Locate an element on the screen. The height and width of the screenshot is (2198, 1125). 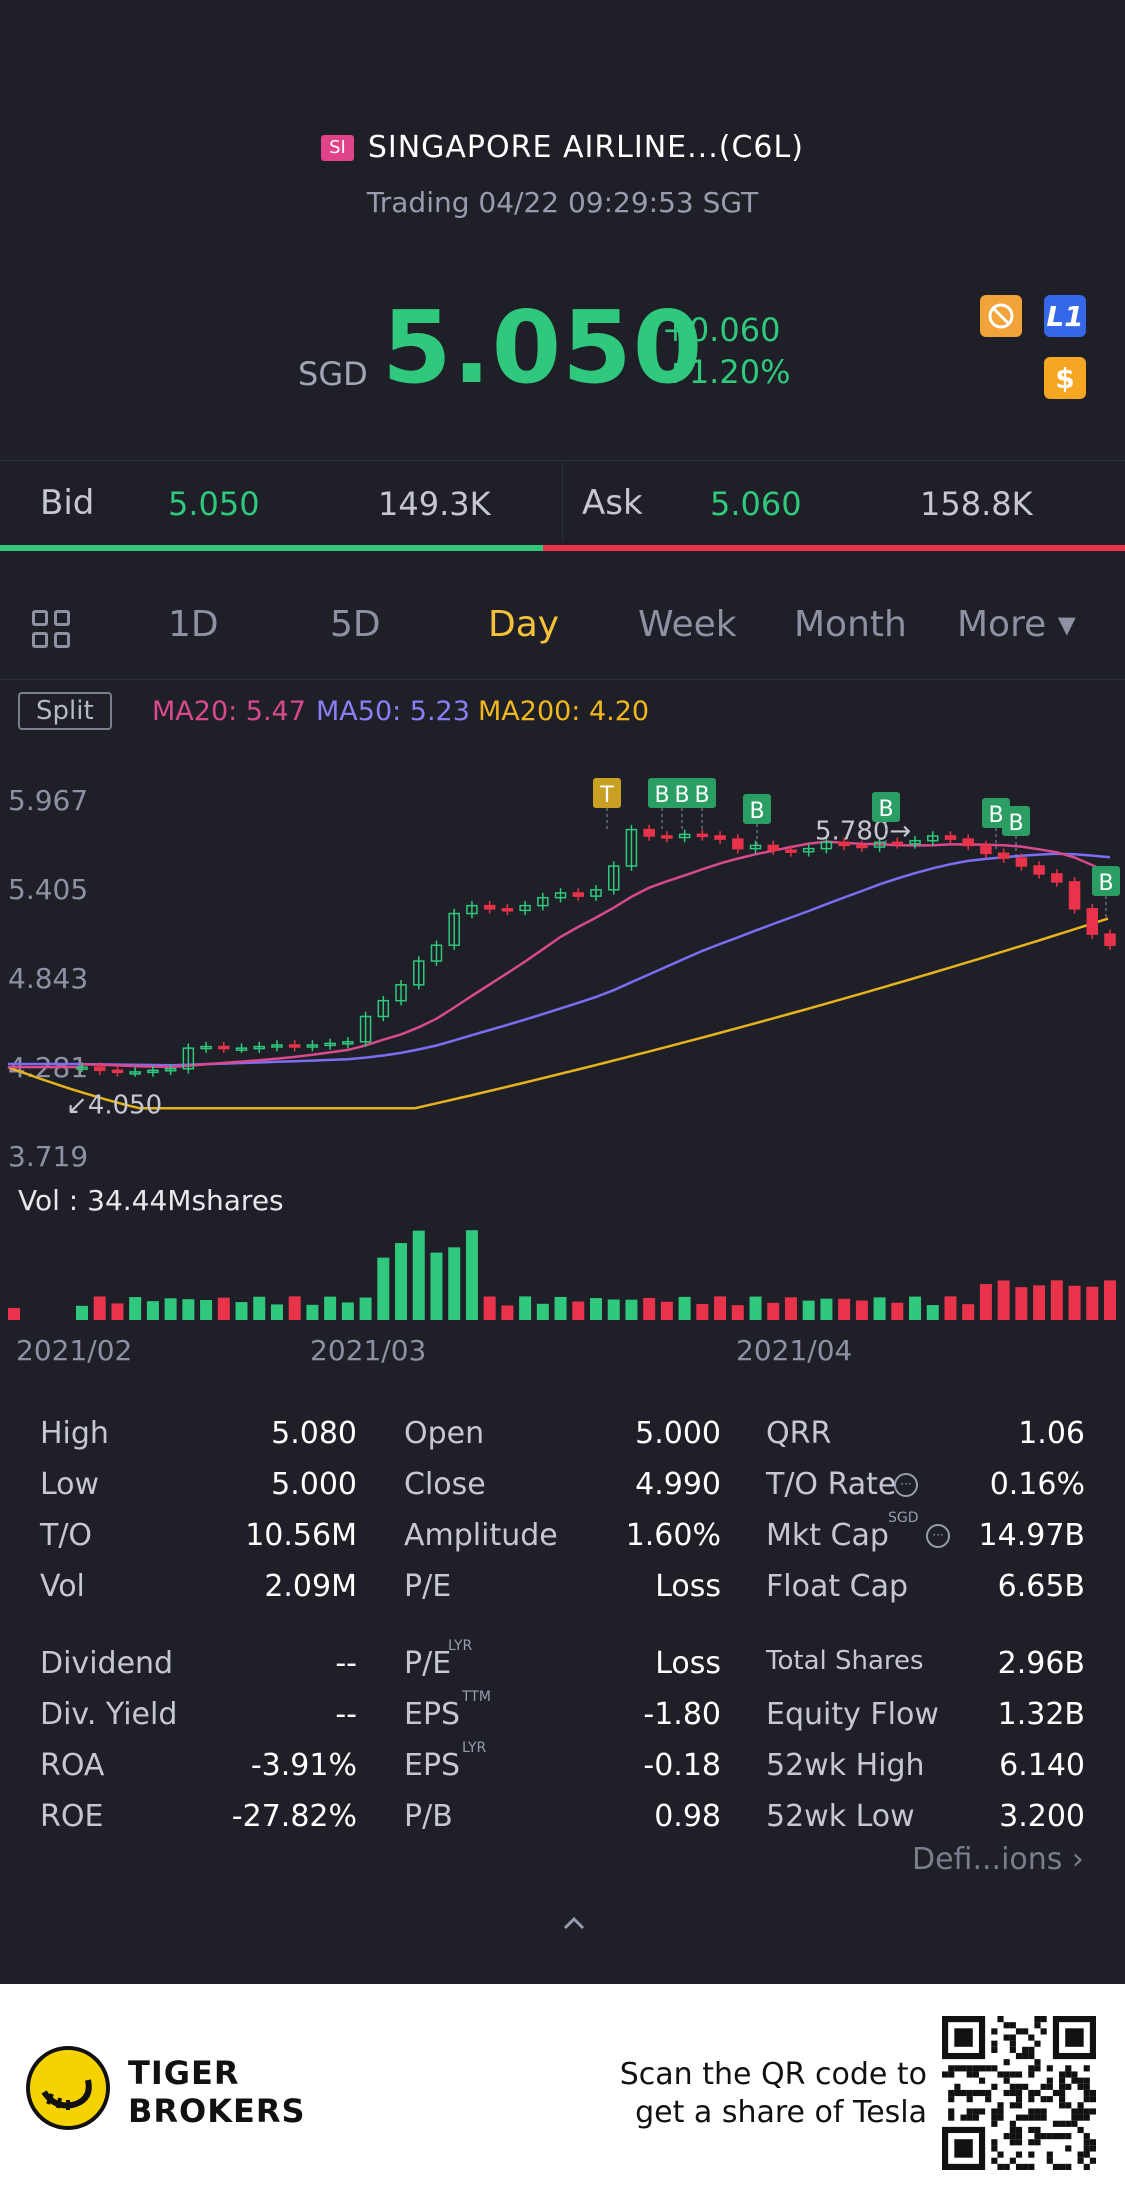
stat-value: 5.000 is located at coordinates (314, 1484).